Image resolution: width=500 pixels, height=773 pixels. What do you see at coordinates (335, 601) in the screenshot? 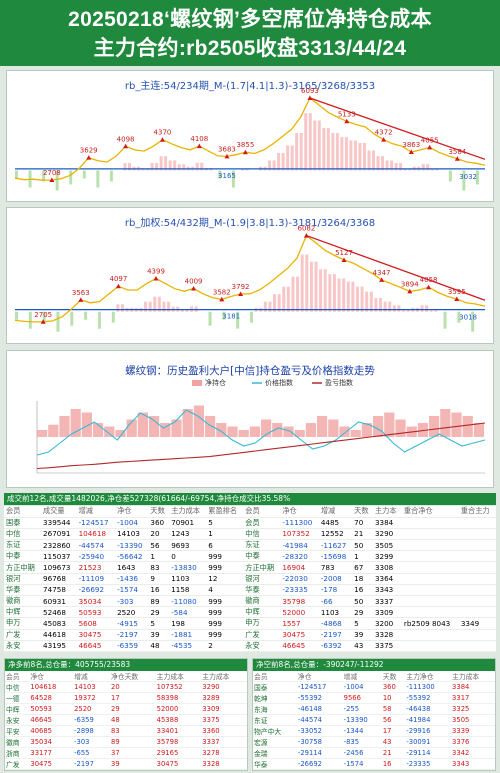
I see `table-cell: -66` at bounding box center [335, 601].